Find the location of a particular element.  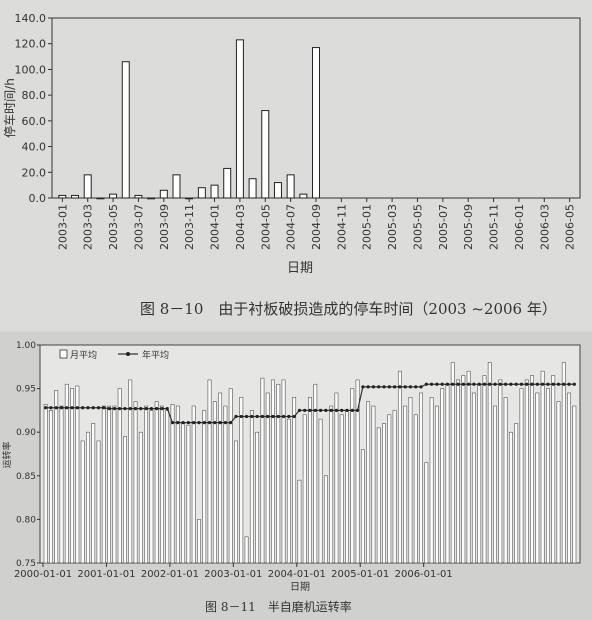

x-tick-label: 2003-05 is located at coordinates (113, 227).